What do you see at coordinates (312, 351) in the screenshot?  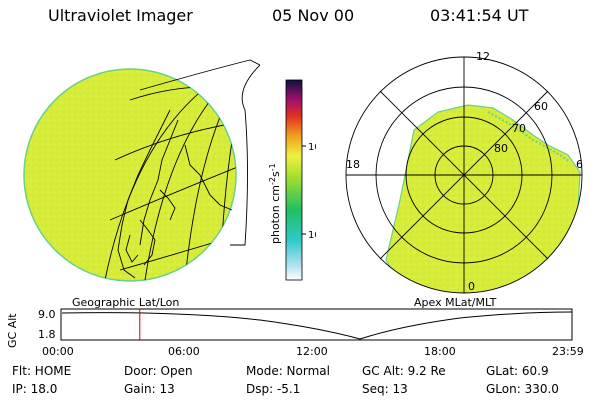 I see `time-tick-1200: 12:00` at bounding box center [312, 351].